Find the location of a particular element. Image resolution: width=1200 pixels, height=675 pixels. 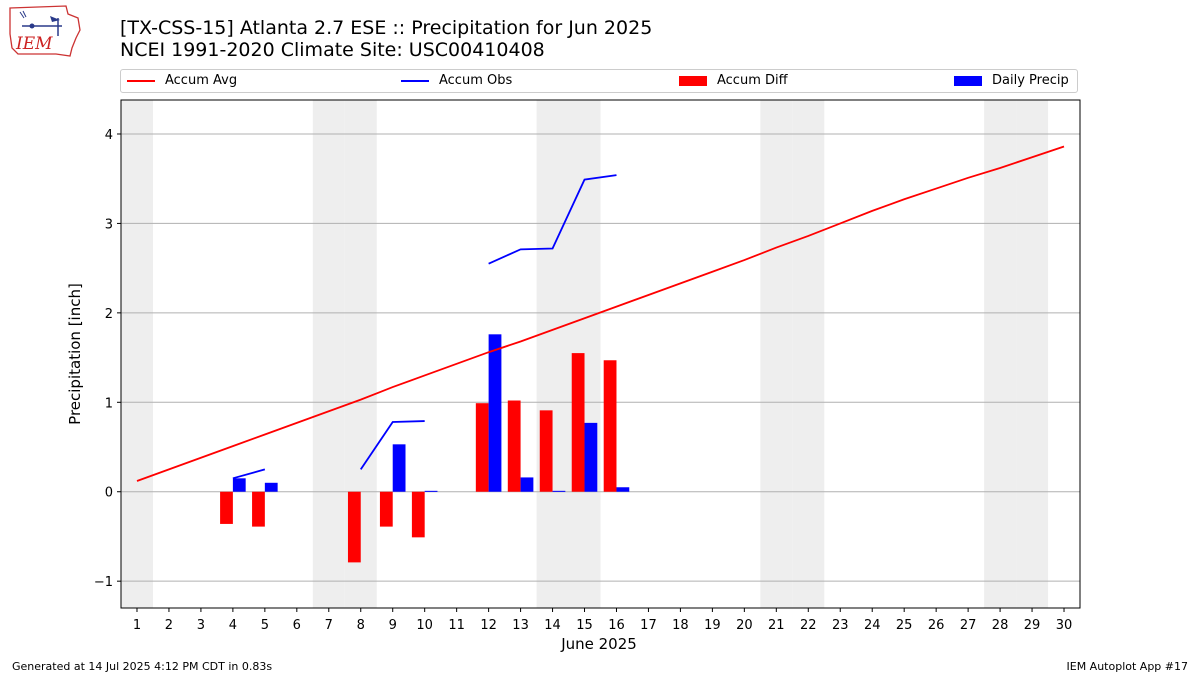

iem-logo: IEM is located at coordinates (45, 31).